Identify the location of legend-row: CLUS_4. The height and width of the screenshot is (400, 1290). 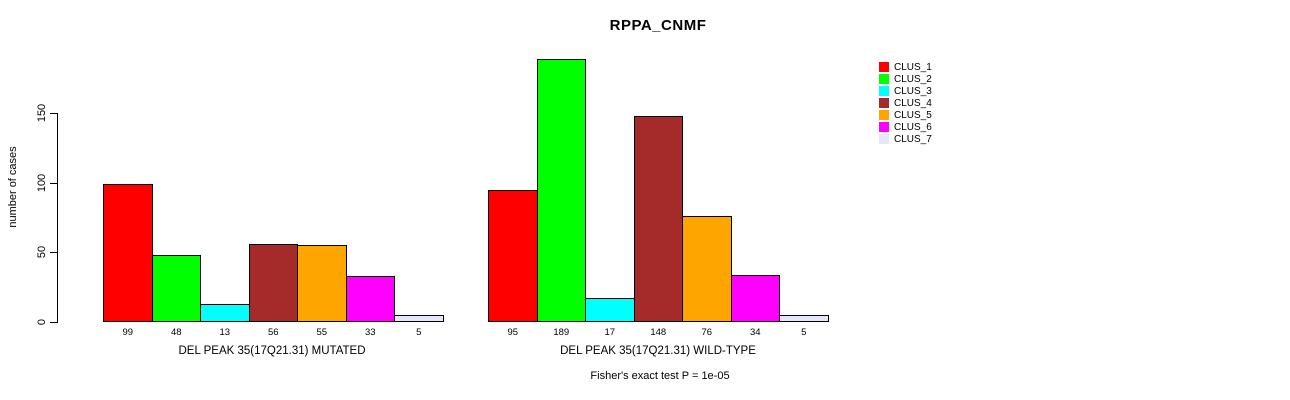
(905, 103).